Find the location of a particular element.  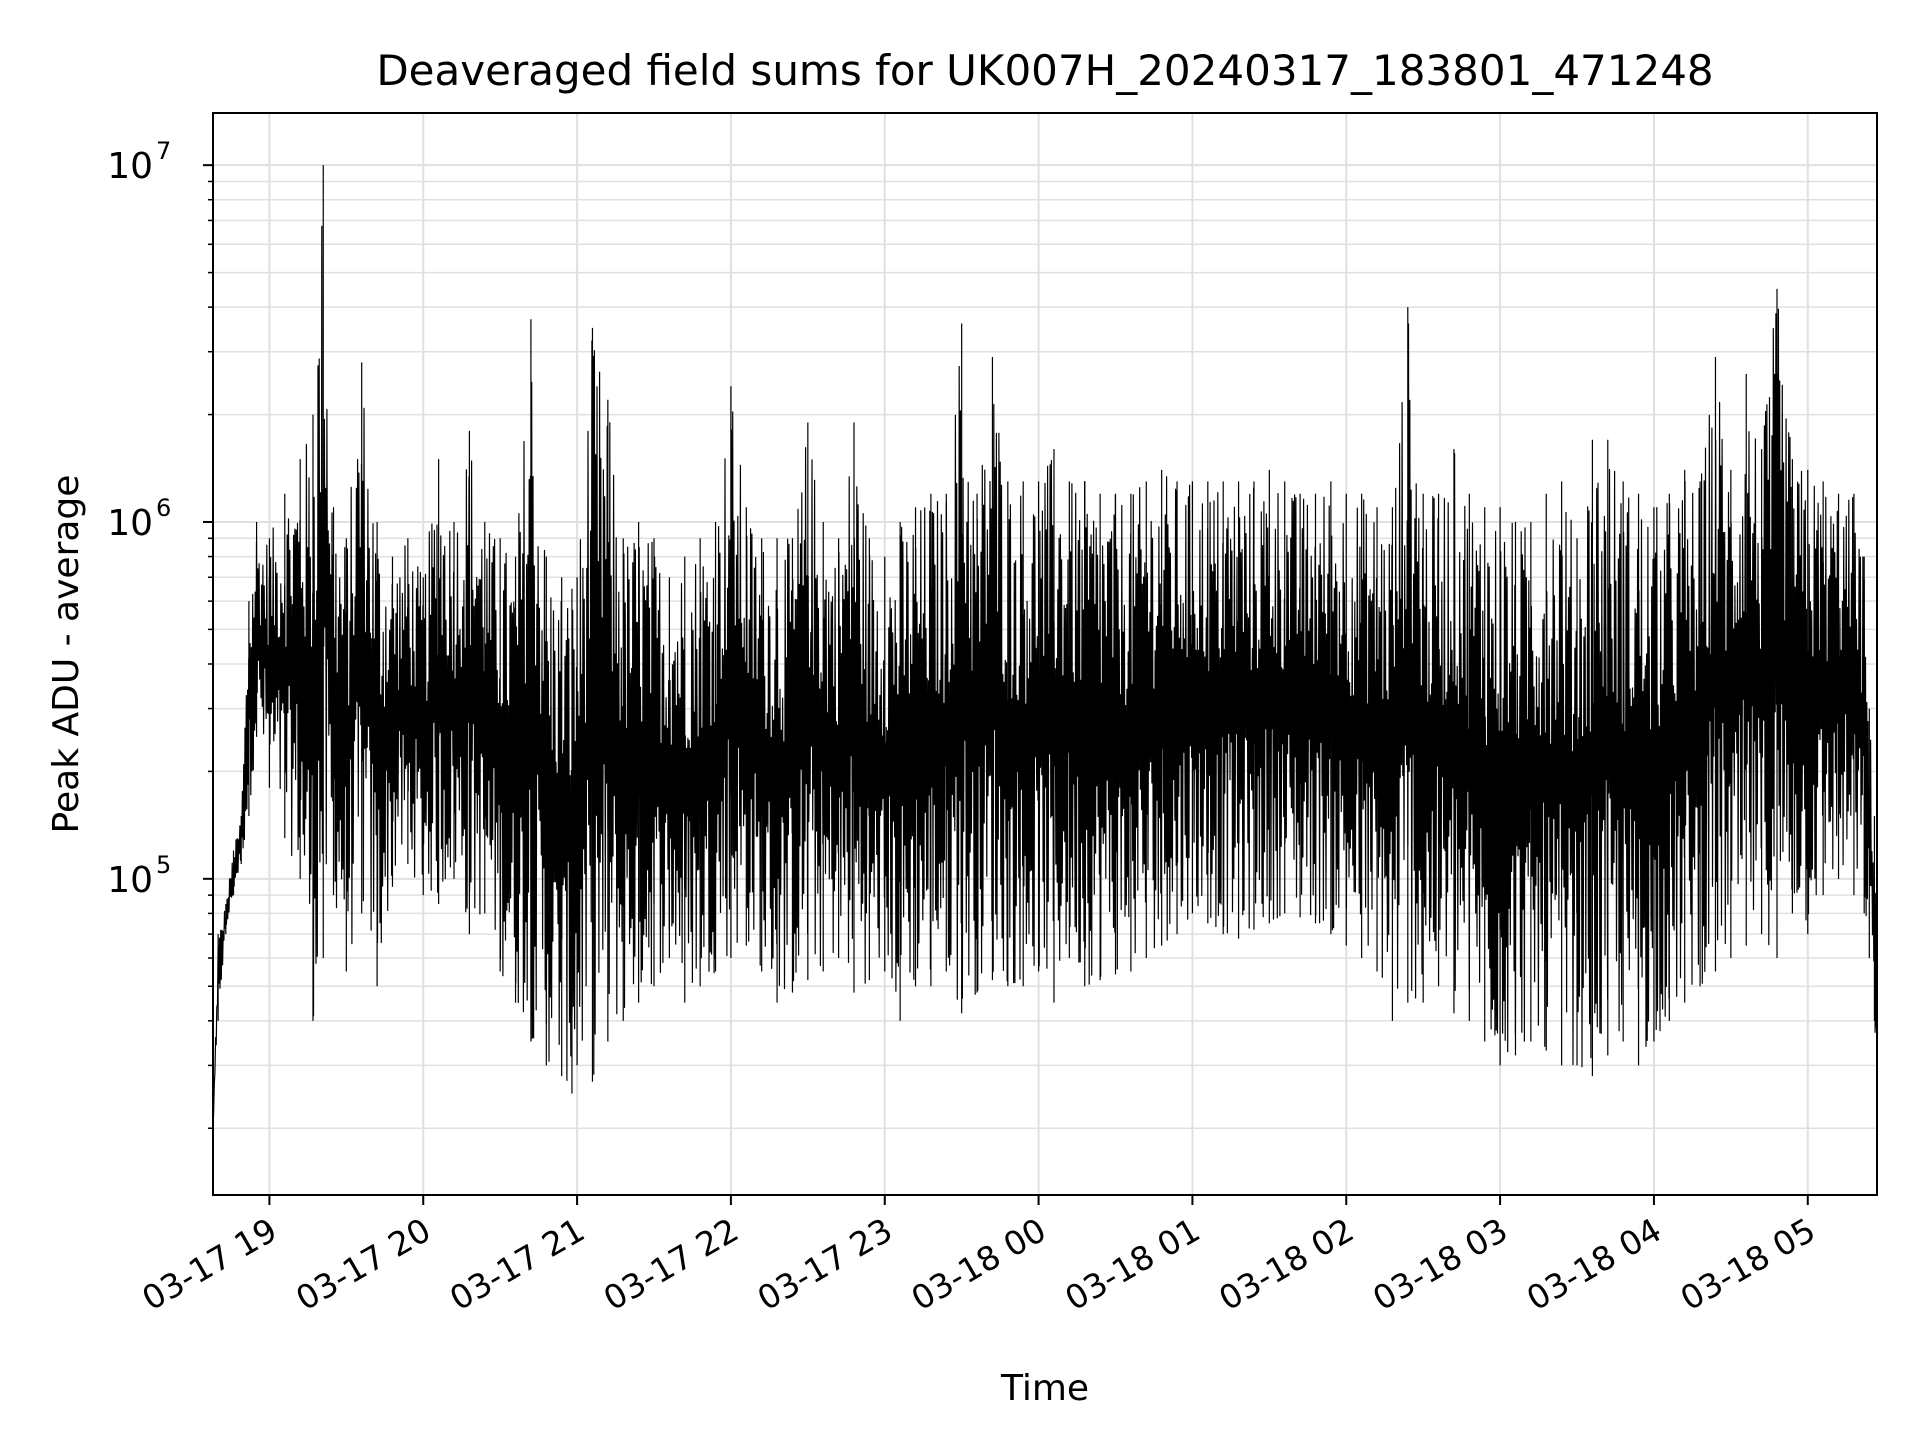

x-axis-label: Time is located at coordinates (1044, 1388).